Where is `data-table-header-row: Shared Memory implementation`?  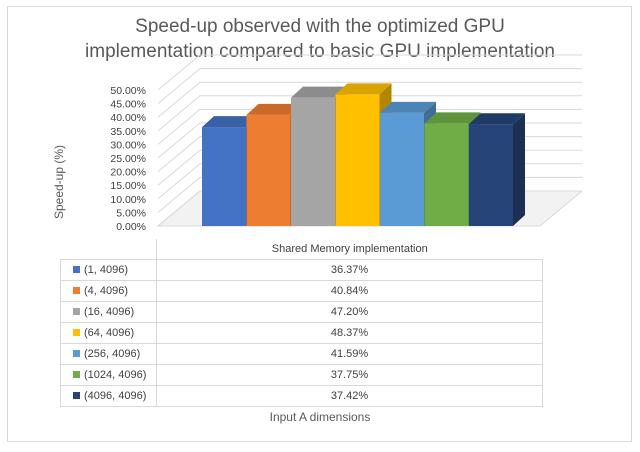
data-table-header-row: Shared Memory implementation is located at coordinates (301, 249).